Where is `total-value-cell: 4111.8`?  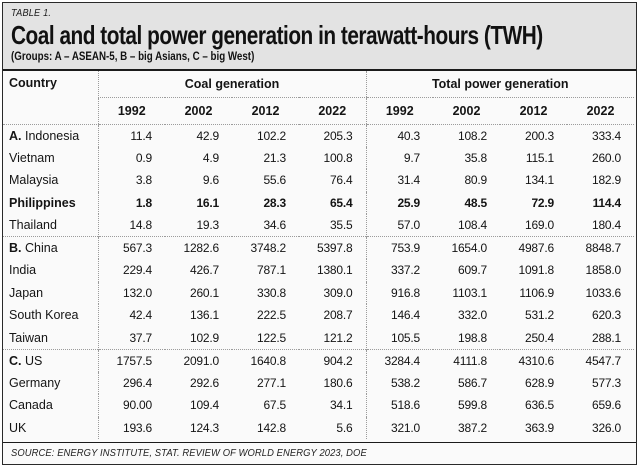 total-value-cell: 4111.8 is located at coordinates (466, 360).